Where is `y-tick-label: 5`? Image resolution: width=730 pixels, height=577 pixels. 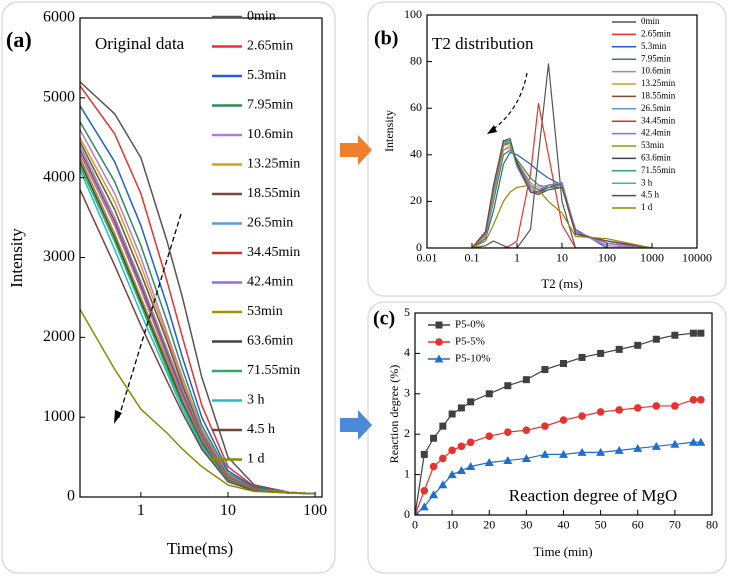
y-tick-label: 5 is located at coordinates (407, 312).